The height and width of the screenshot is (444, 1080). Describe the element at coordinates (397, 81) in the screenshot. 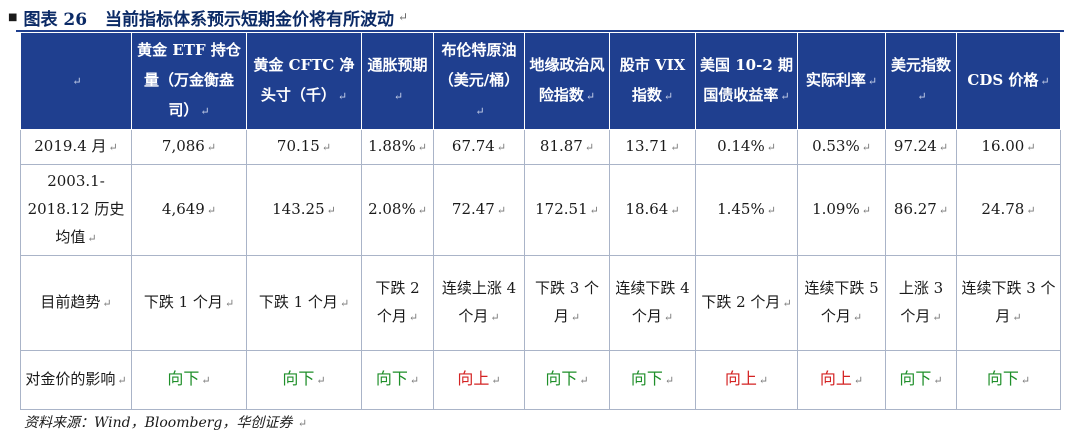

I see `header-cell-inflation: 通胀预期↵` at that location.